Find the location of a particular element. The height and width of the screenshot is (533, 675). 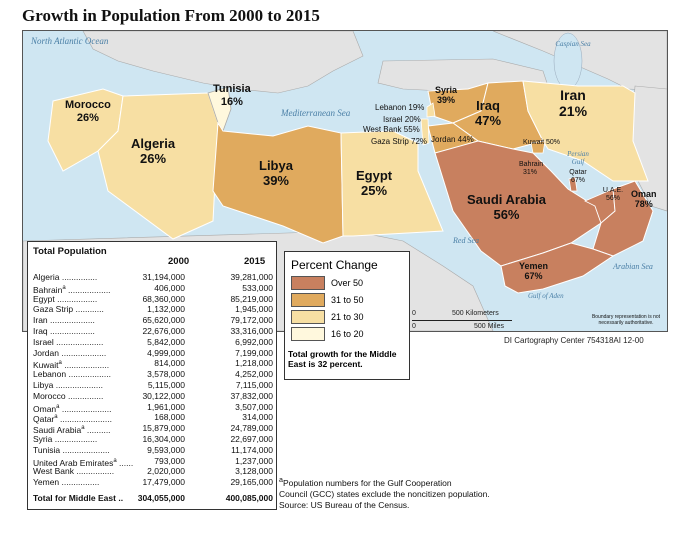

label-libya: Libya 39% is located at coordinates (276, 173).